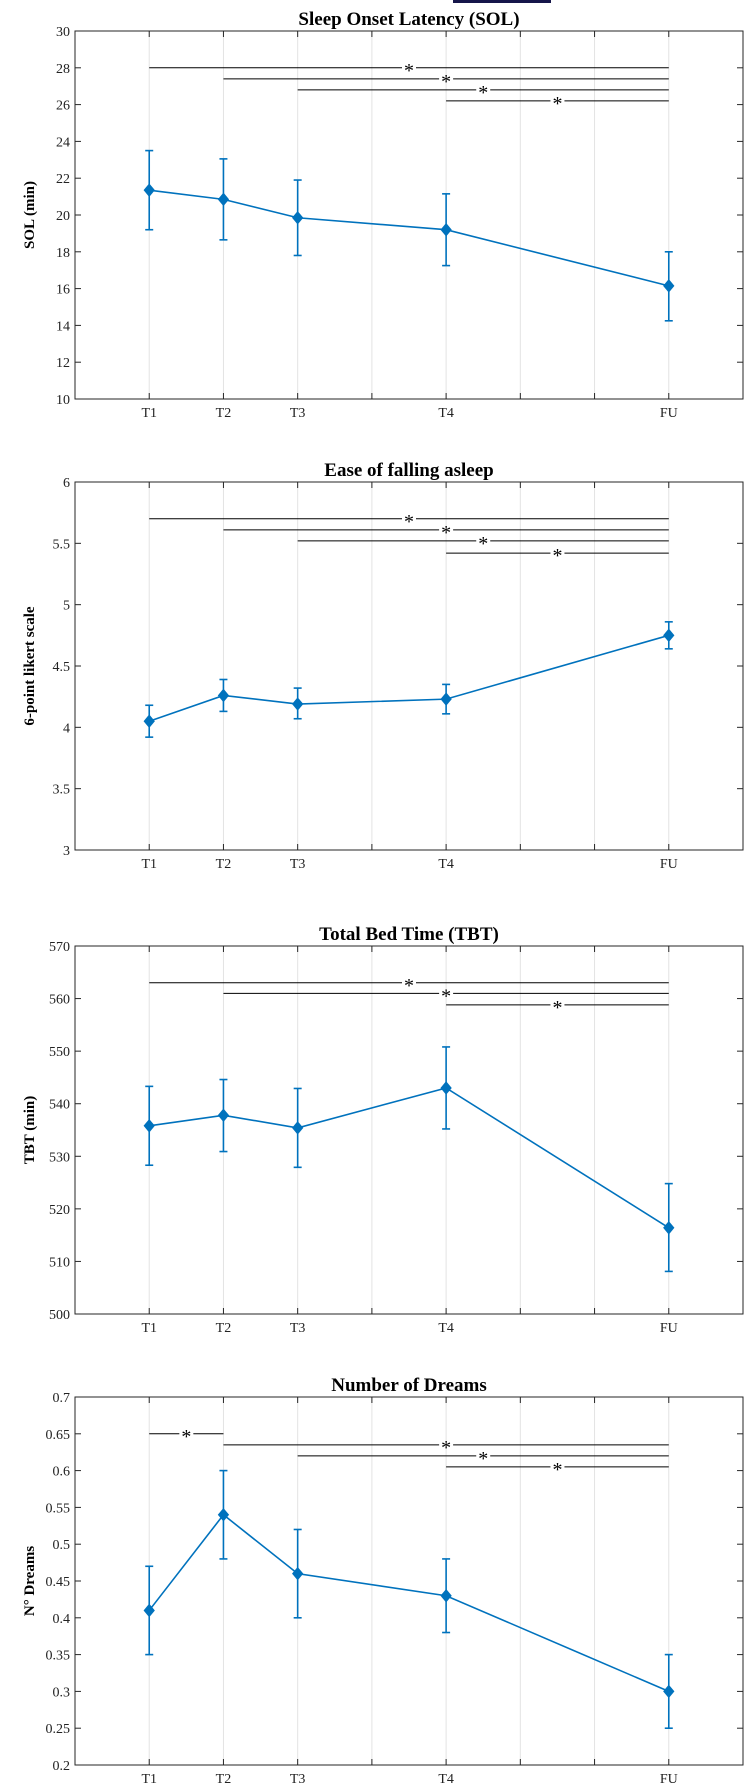 Image resolution: width=749 pixels, height=1792 pixels. Describe the element at coordinates (58, 1508) in the screenshot. I see `y-tick-label: 0.55` at that location.